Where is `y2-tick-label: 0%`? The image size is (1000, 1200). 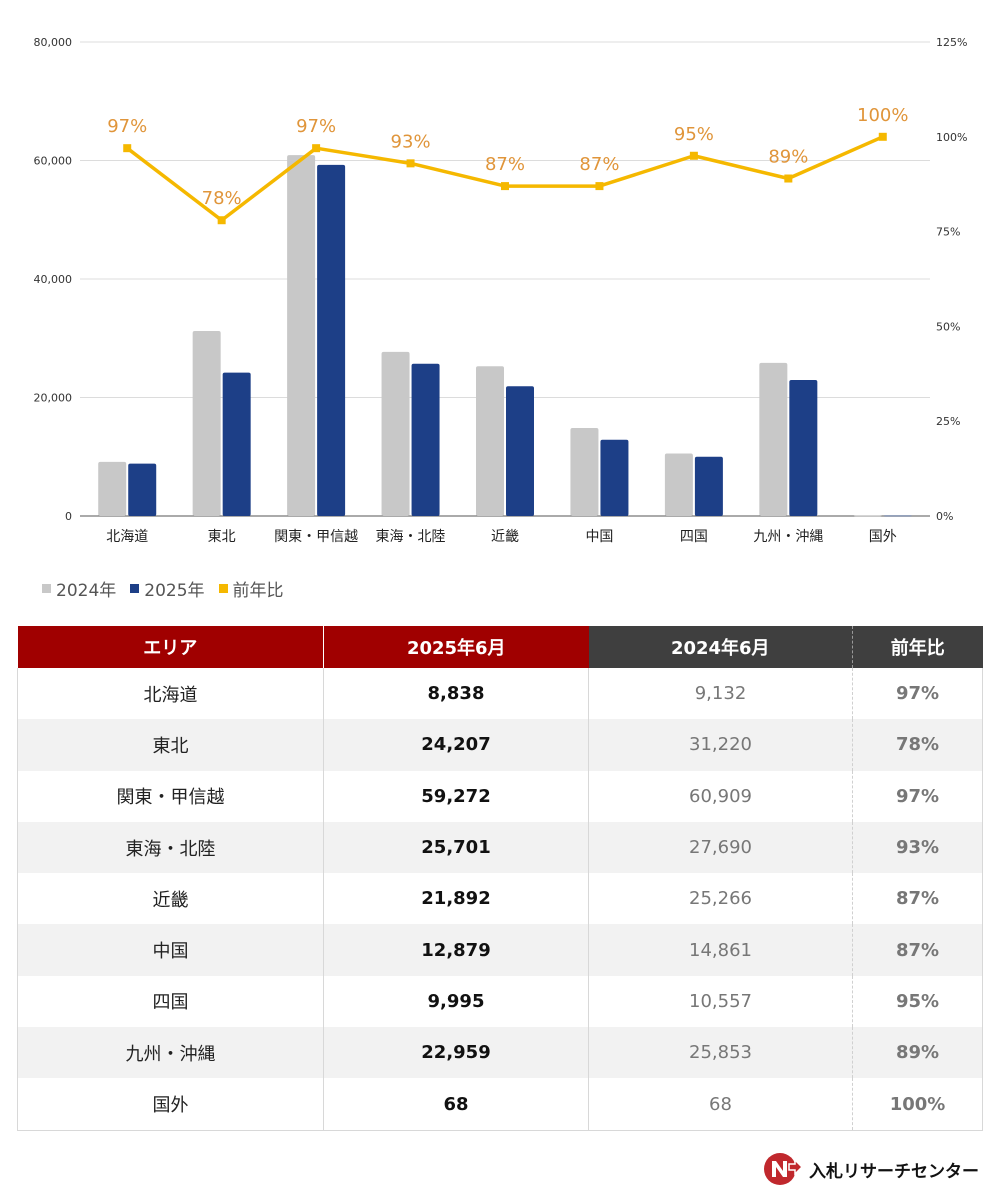 y2-tick-label: 0% is located at coordinates (944, 516).